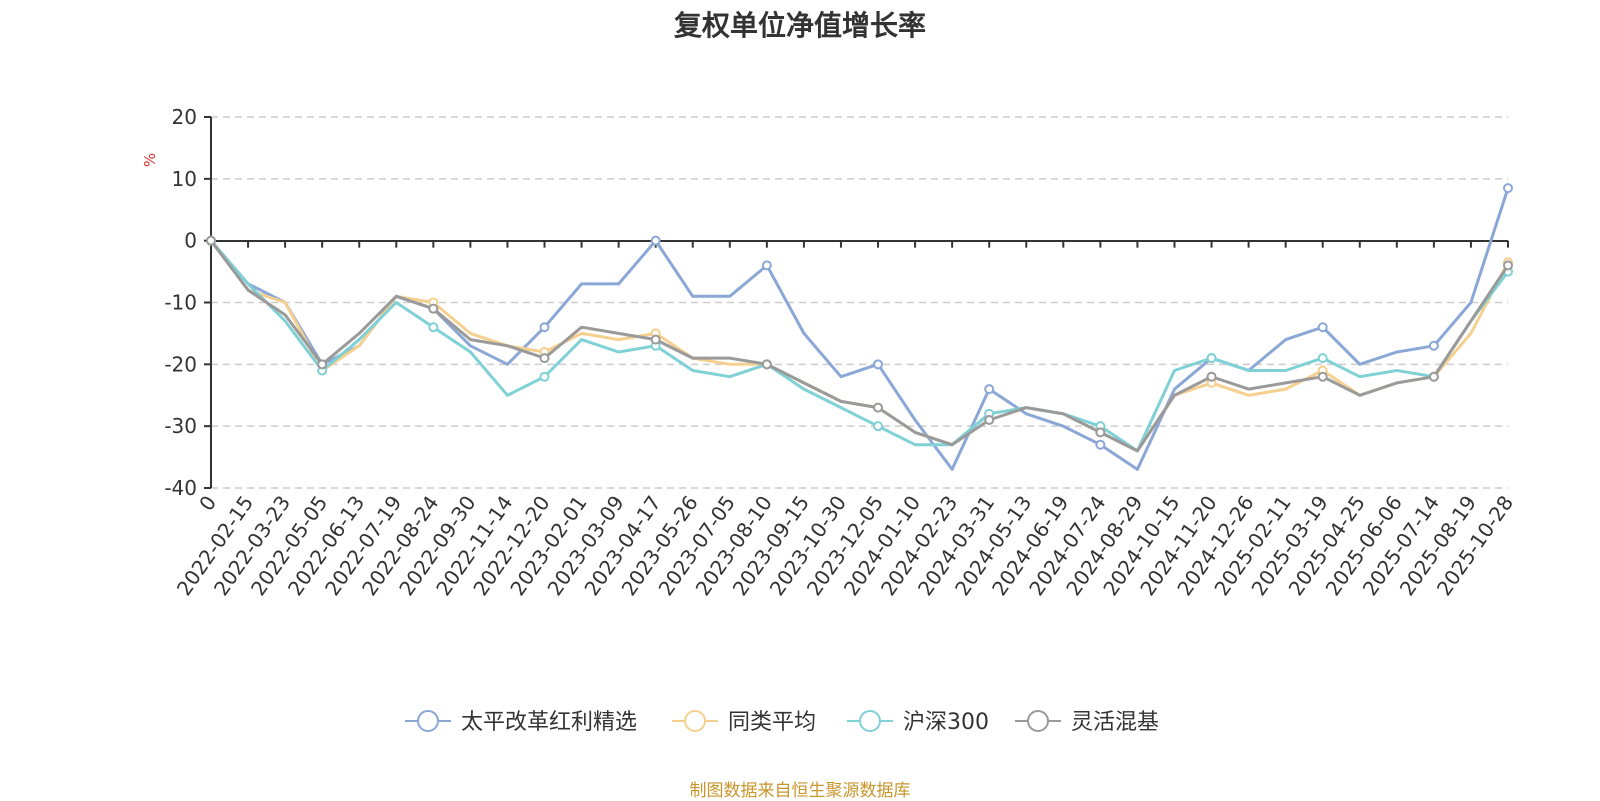 The height and width of the screenshot is (801, 1600). I want to click on legend-item: 沪深300, so click(918, 722).